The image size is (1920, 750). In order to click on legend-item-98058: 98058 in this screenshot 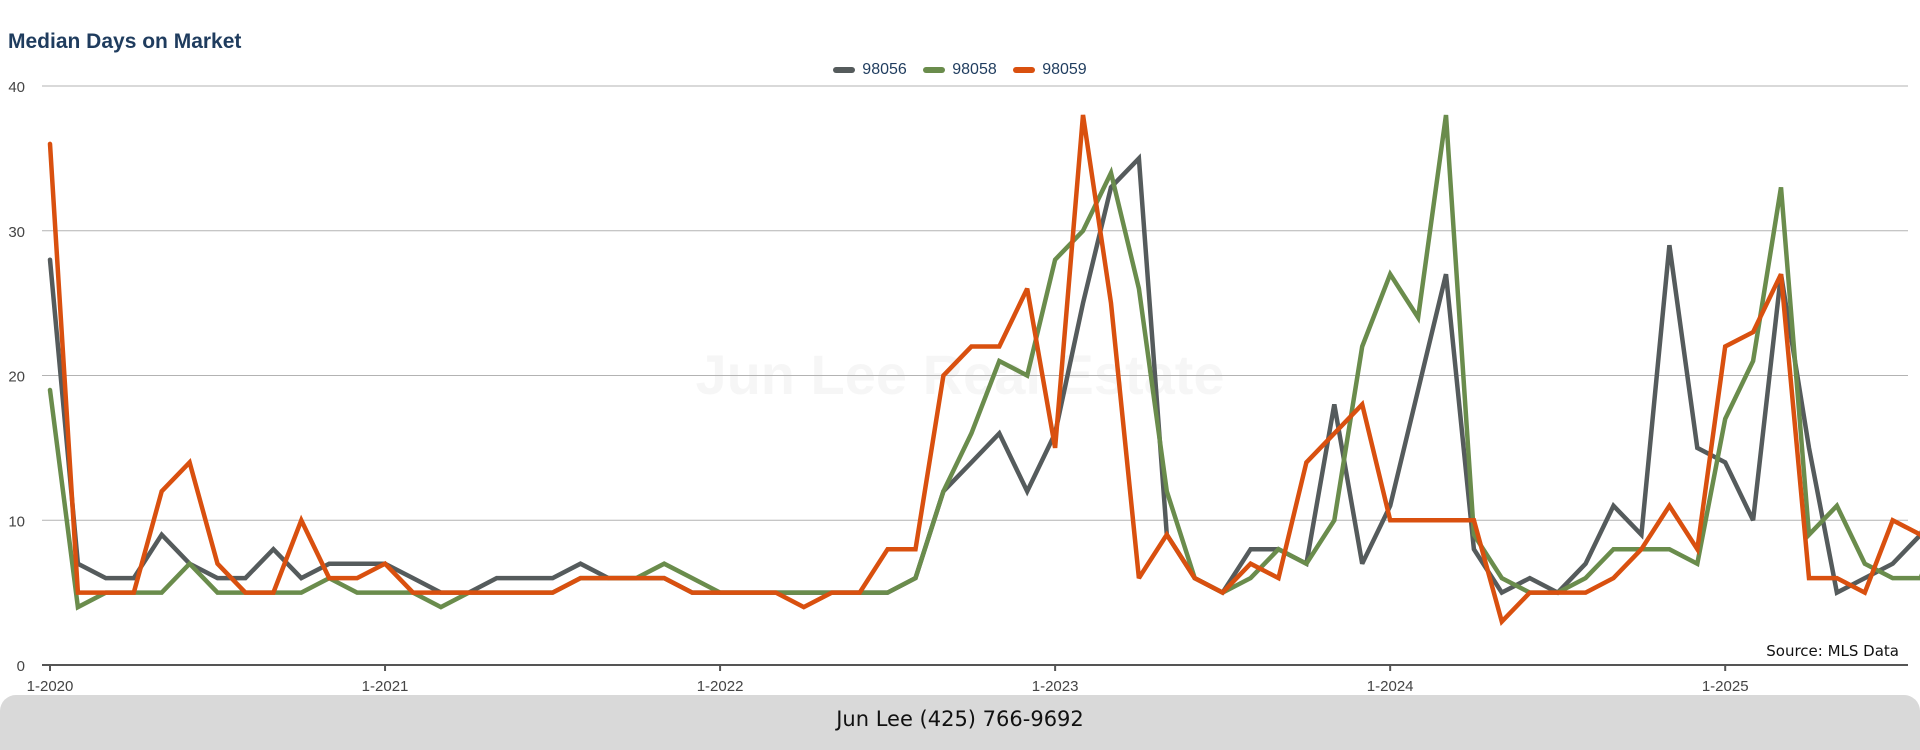, I will do `click(960, 70)`.